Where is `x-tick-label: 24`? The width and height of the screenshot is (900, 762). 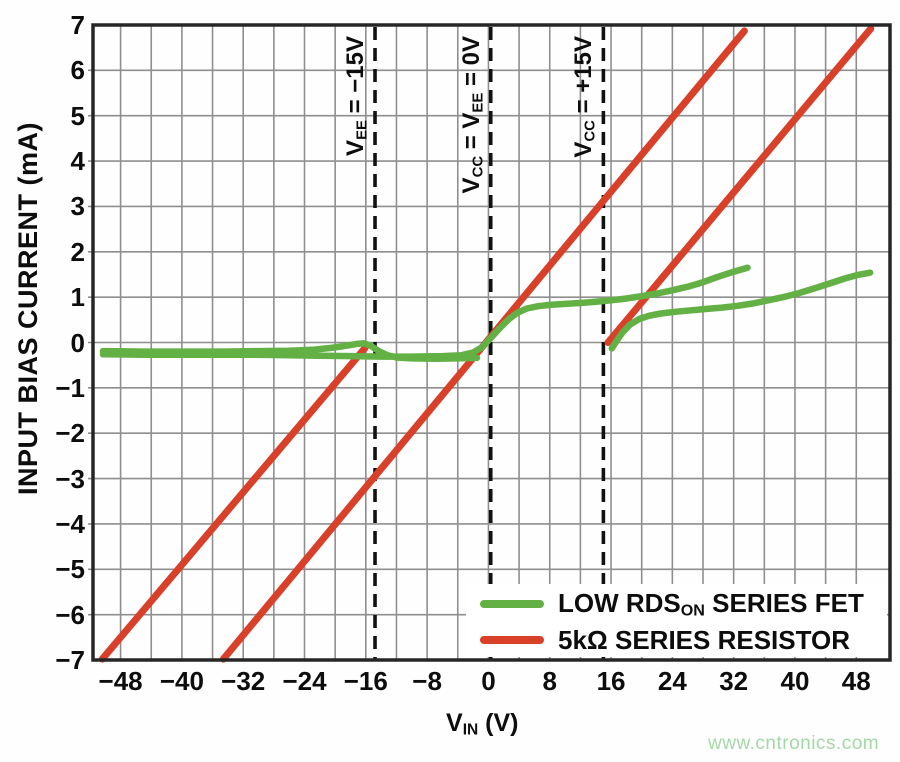
x-tick-label: 24 is located at coordinates (672, 681).